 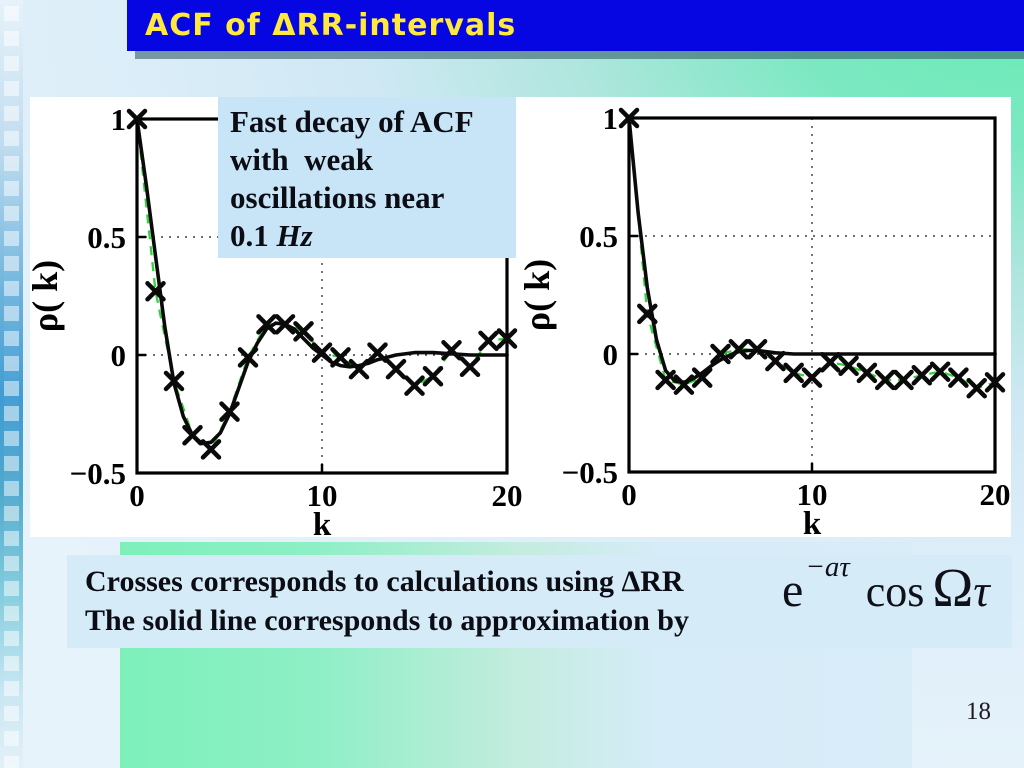 What do you see at coordinates (331, 25) in the screenshot?
I see `slide-title: ACF of ΔRR-intervals` at bounding box center [331, 25].